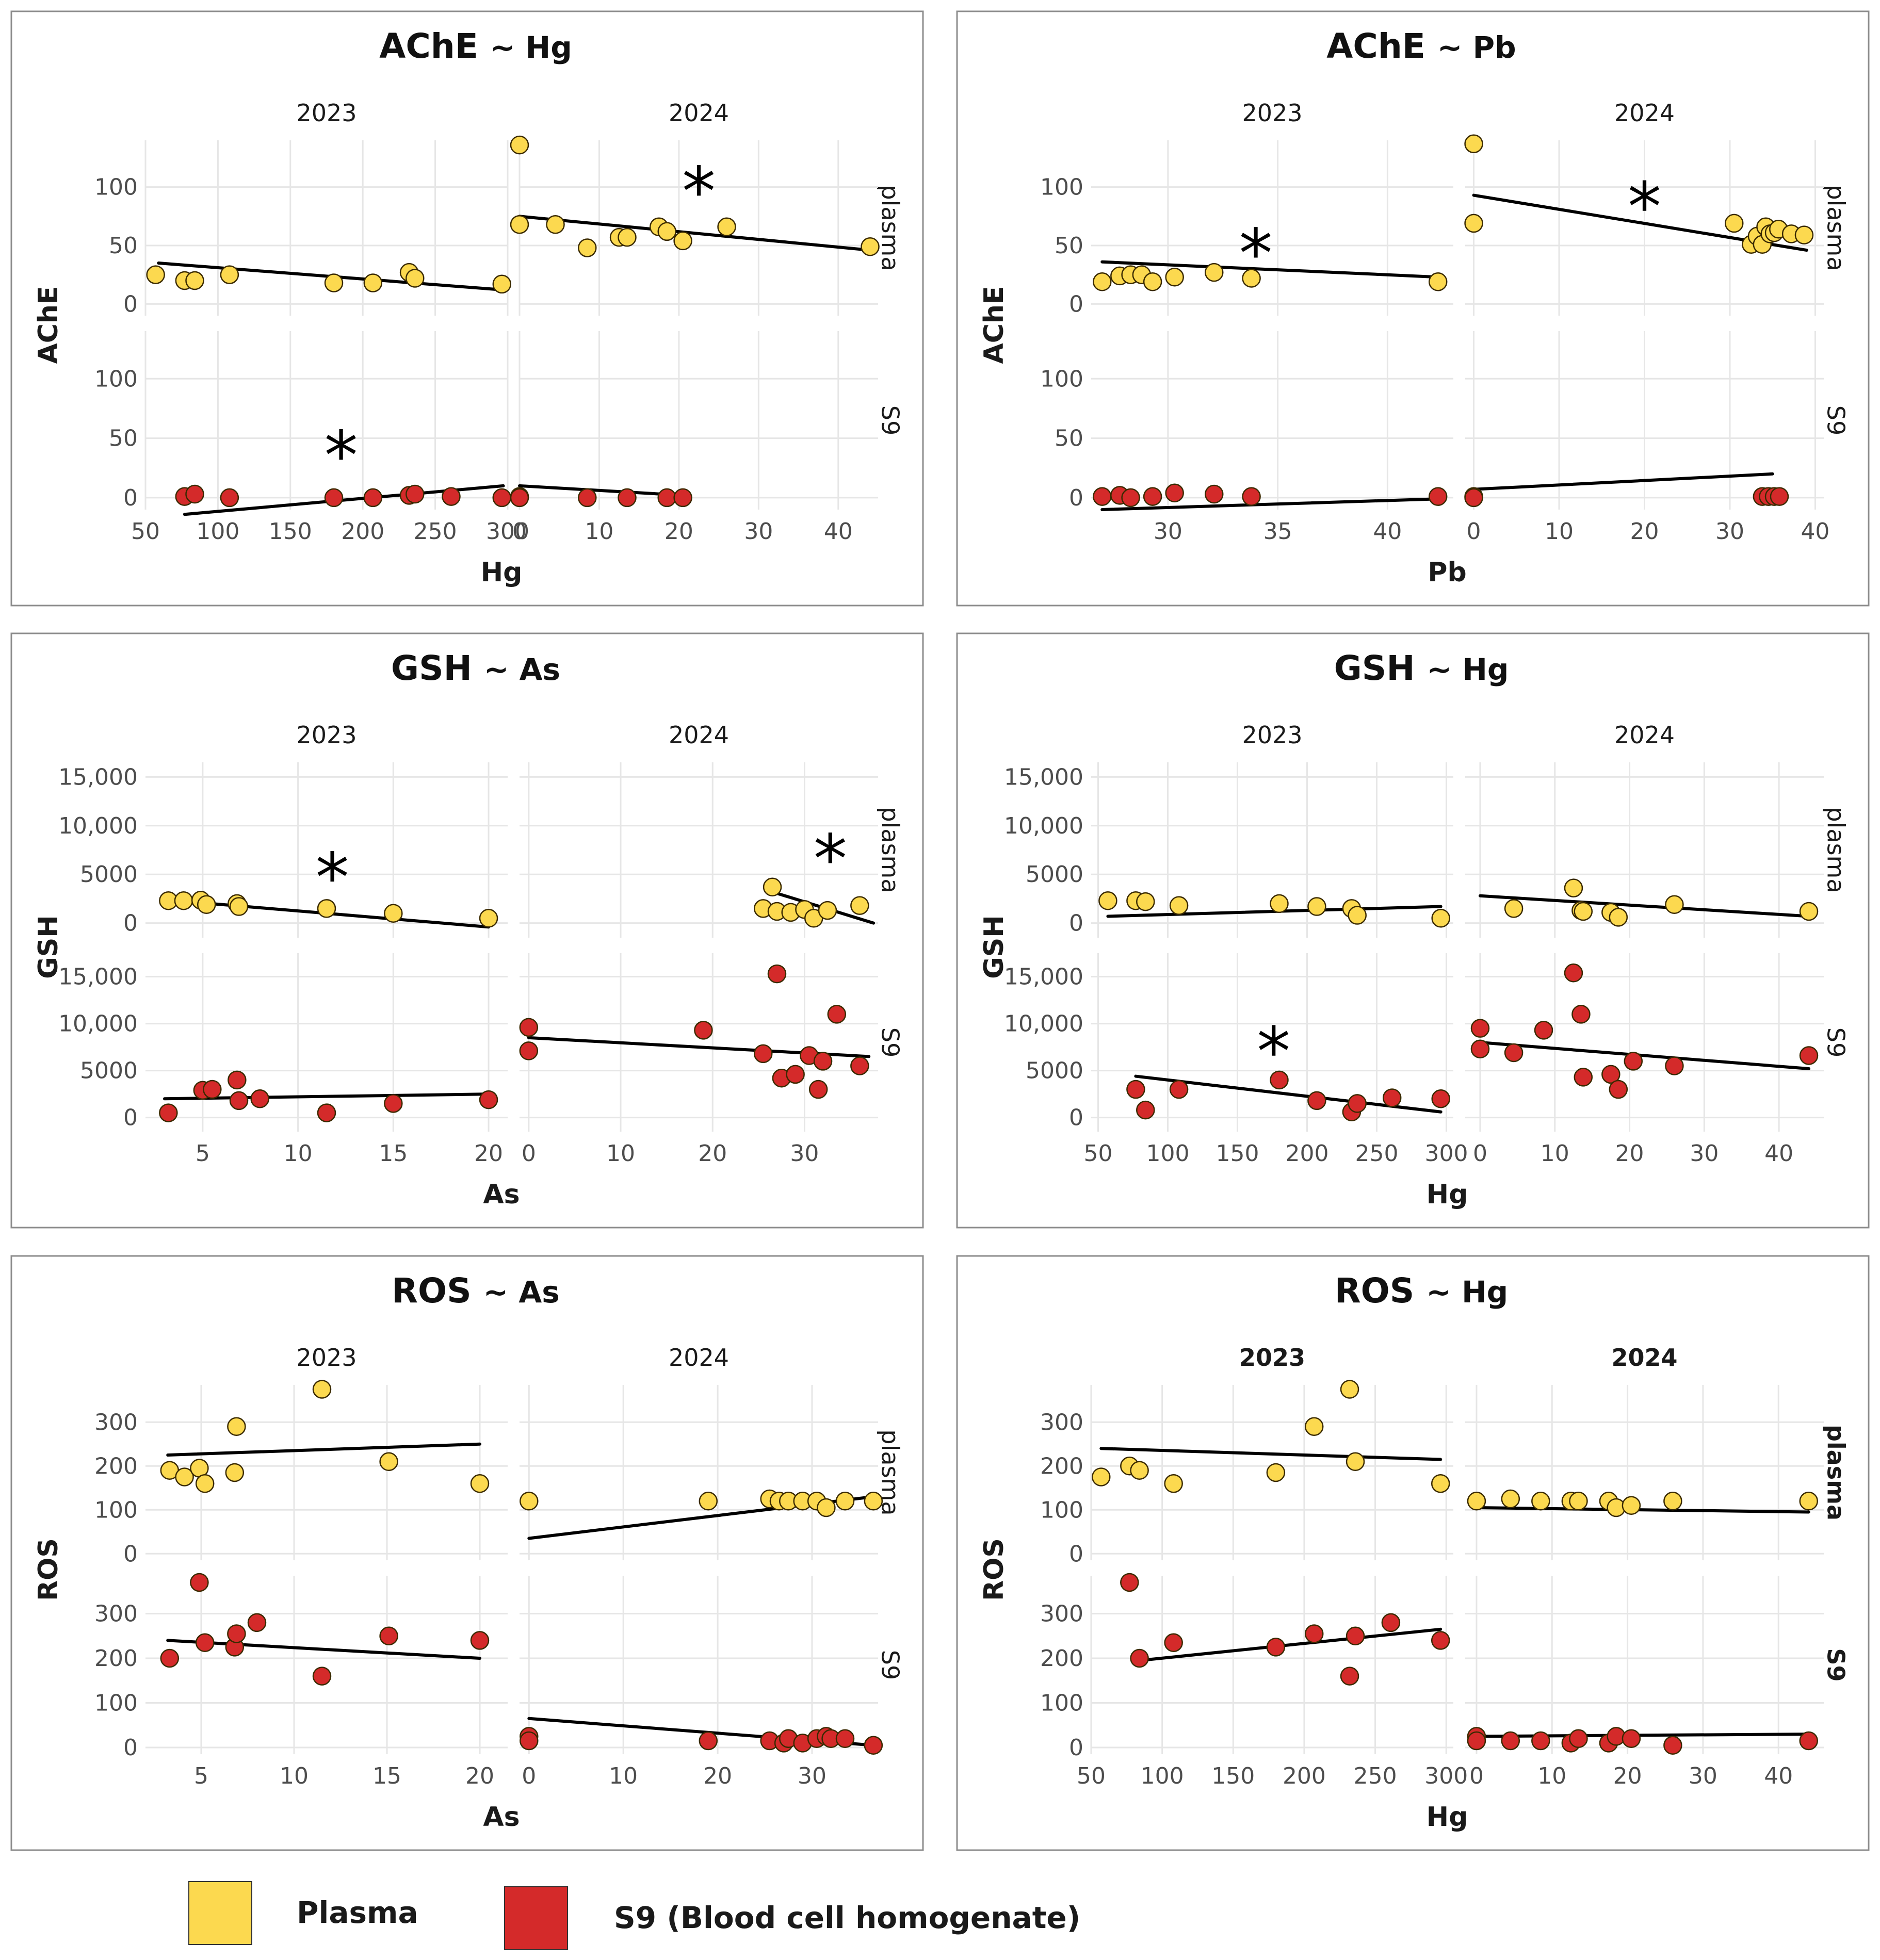 The image size is (1880, 1960). What do you see at coordinates (1054, 875) in the screenshot?
I see `y-tick-label: 5000` at bounding box center [1054, 875].